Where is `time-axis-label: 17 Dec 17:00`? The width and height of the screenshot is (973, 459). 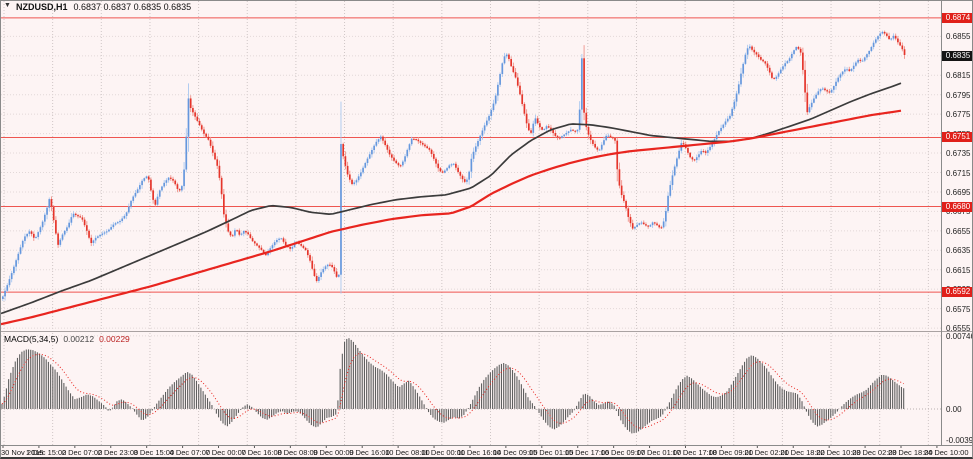
time-axis-label: 17 Dec 17:00 is located at coordinates (695, 452).